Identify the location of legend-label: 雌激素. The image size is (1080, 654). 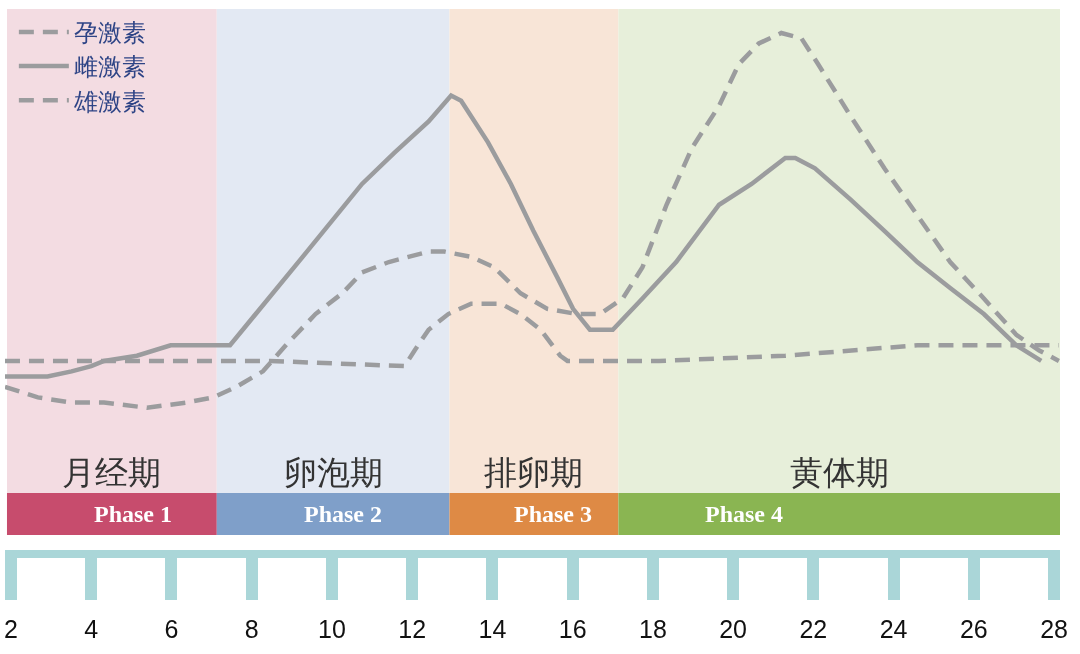
(109, 67).